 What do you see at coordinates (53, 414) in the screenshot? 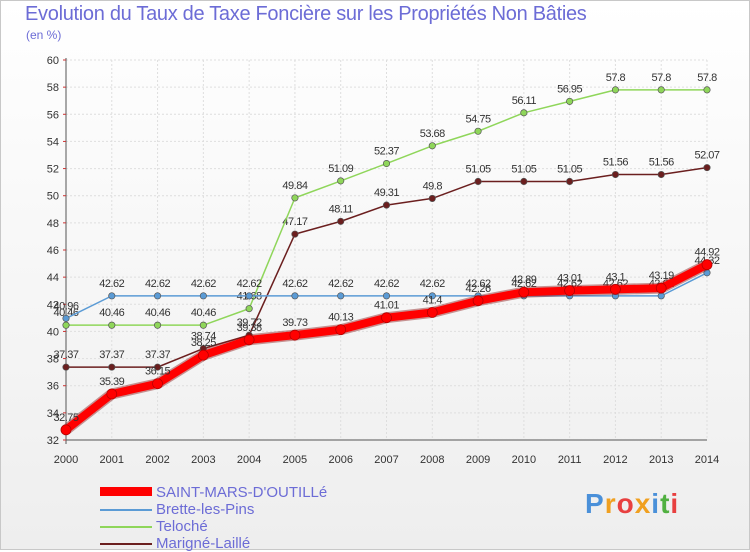
I see `y-tick-label: 34` at bounding box center [53, 414].